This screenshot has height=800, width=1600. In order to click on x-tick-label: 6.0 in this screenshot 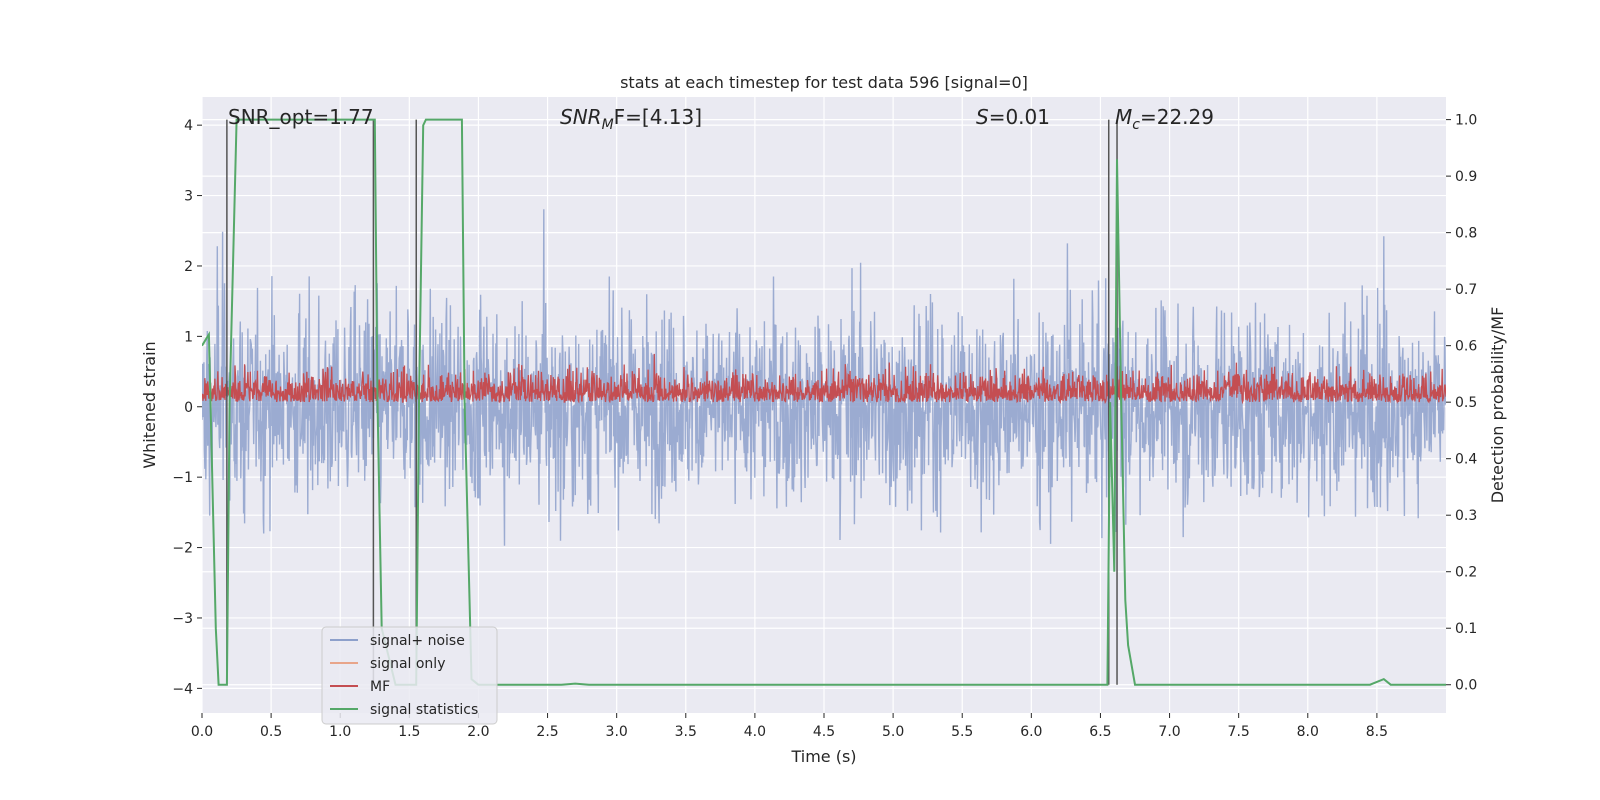, I will do `click(1031, 732)`.